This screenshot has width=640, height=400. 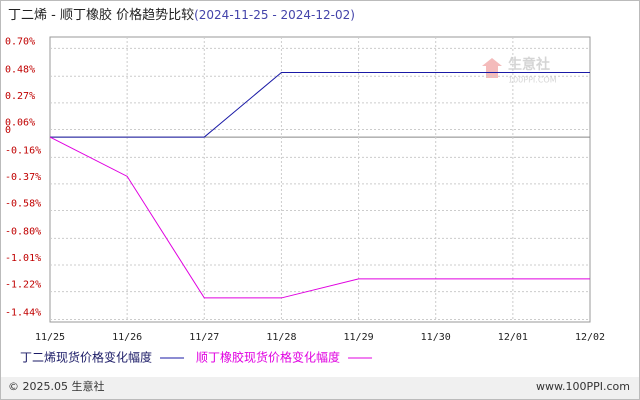 I want to click on legend-label: 顺丁橡胶现货价格变化幅度, so click(x=268, y=357).